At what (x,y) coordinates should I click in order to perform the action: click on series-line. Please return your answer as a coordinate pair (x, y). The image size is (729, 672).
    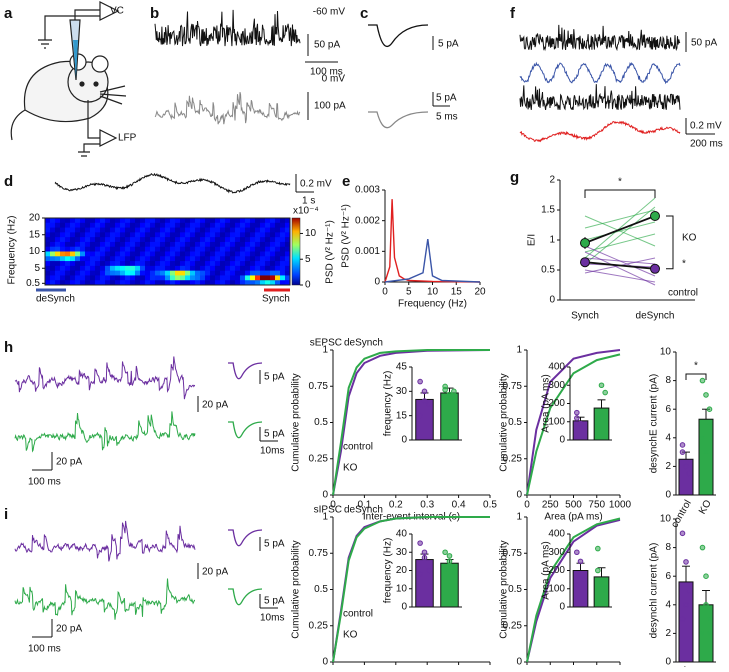
    Looking at the image, I should click on (432, 240).